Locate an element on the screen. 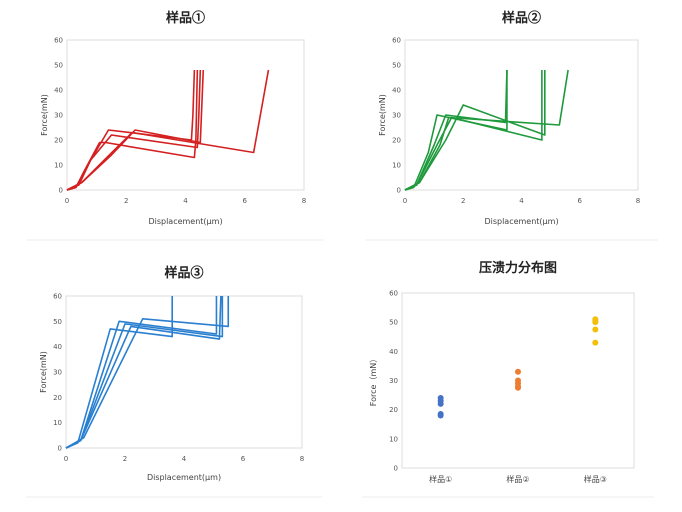  chart-title: 样品③ is located at coordinates (183, 273).